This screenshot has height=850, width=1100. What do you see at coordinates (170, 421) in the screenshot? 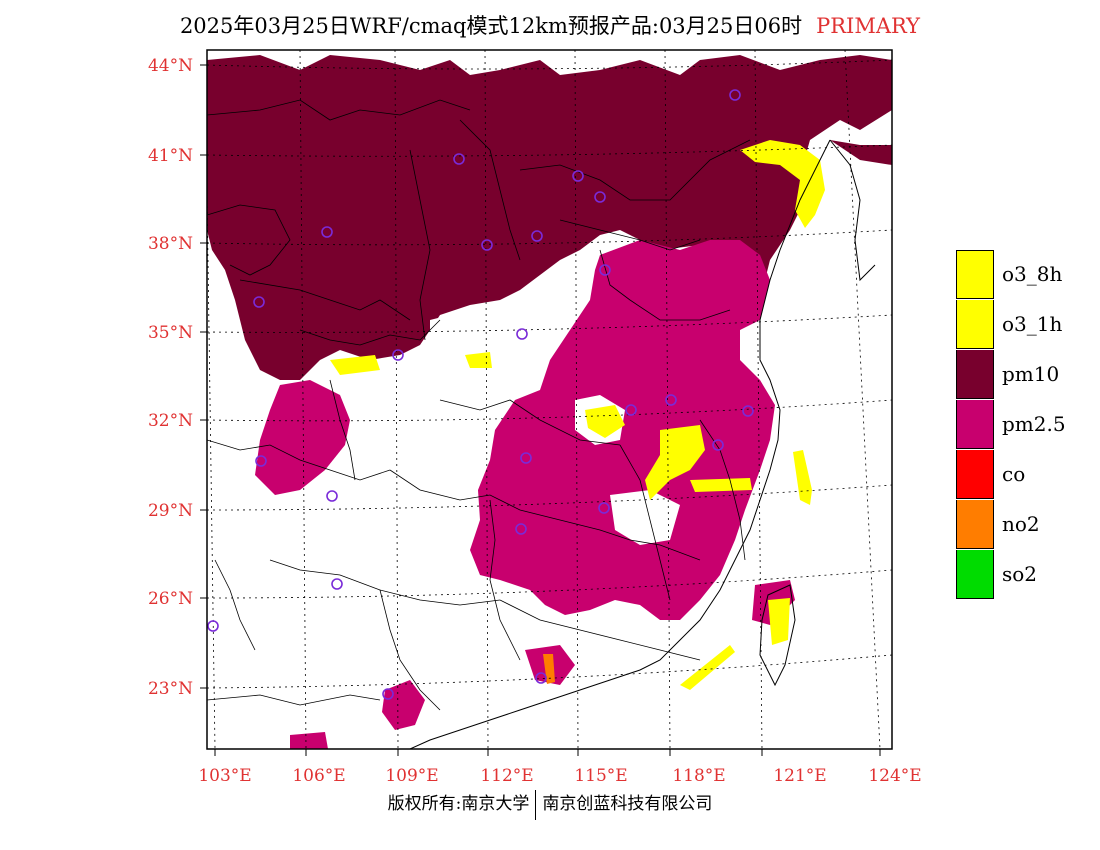
I see `y-tick-label: 32°N` at bounding box center [170, 421].